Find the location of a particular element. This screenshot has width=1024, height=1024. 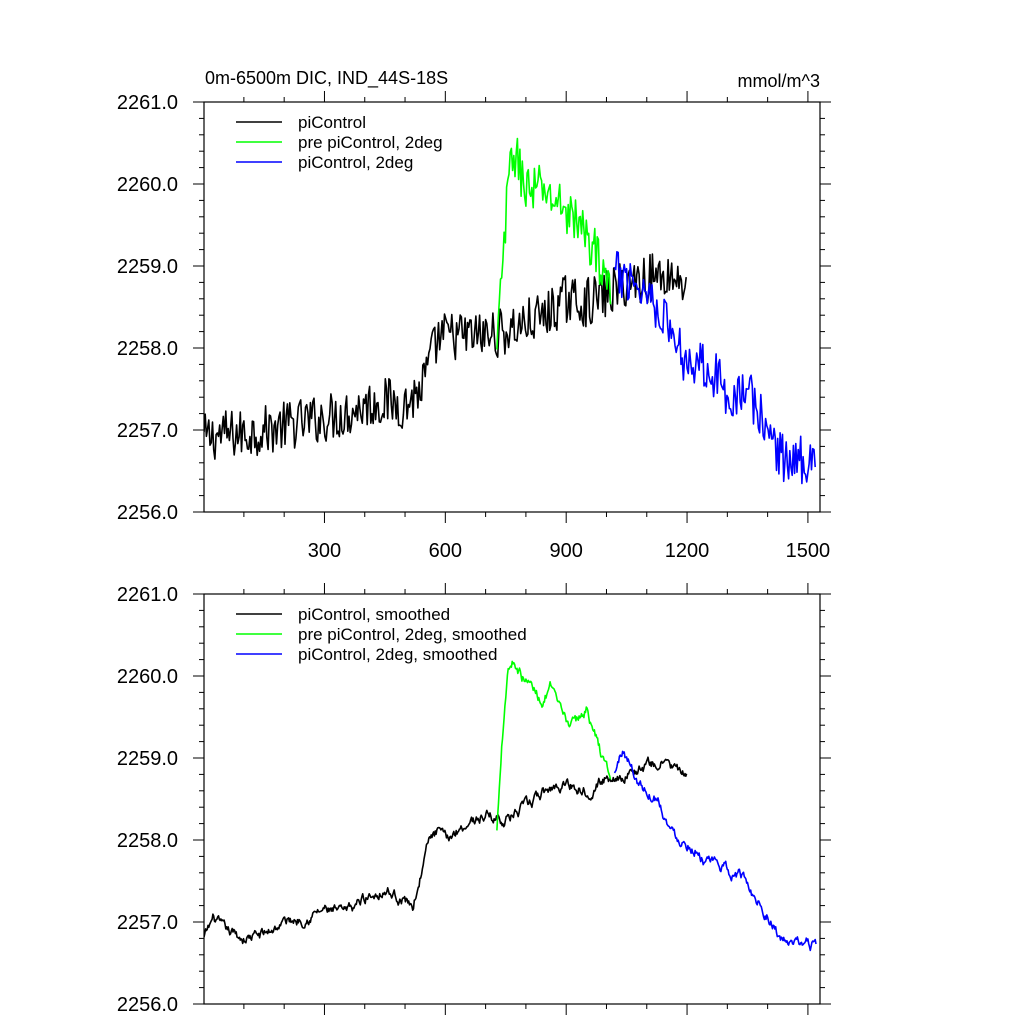

units-label: mmol/m^3 is located at coordinates (779, 81).